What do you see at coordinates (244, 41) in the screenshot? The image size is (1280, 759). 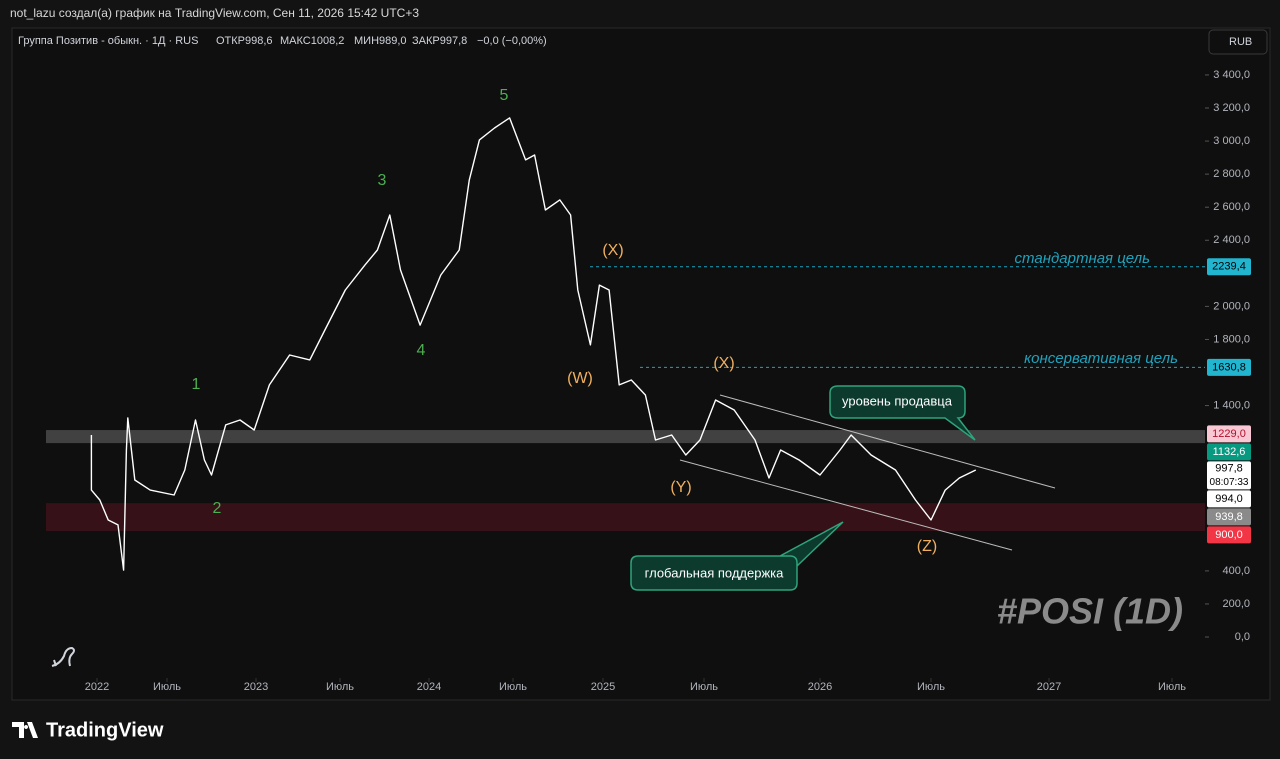 I see `legend-open: ОТКР998,6` at bounding box center [244, 41].